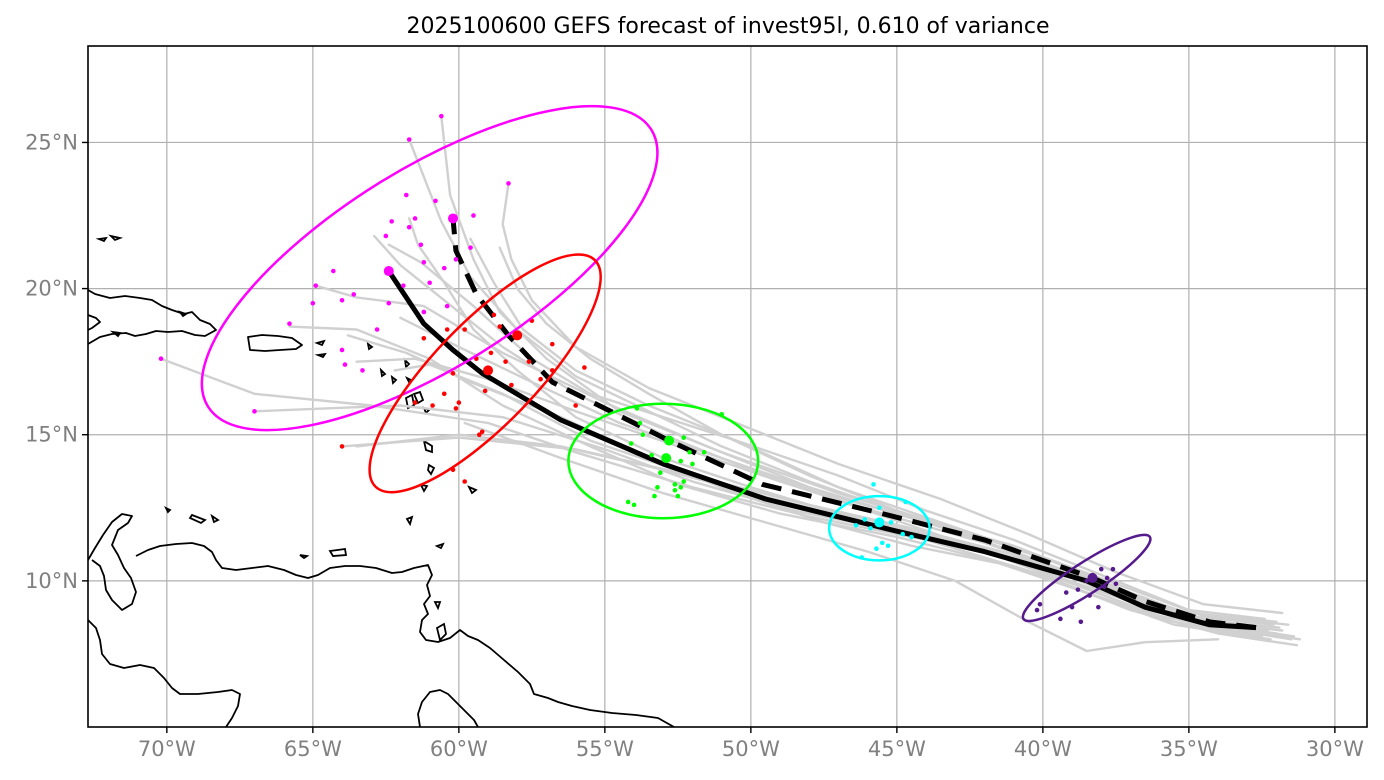 The width and height of the screenshot is (1384, 780). I want to click on y-tick-label: 20°N, so click(51, 289).